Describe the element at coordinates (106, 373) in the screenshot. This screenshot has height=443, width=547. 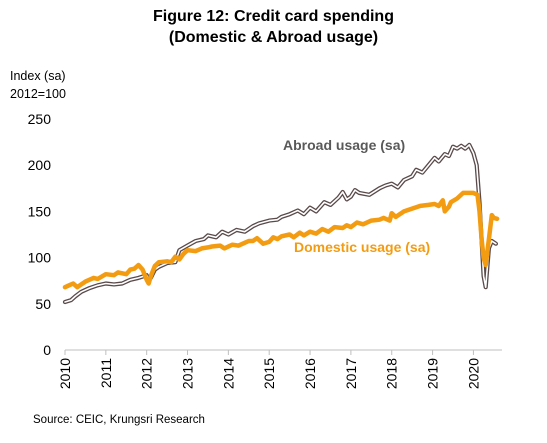
I see `x-tick-label: 2011` at that location.